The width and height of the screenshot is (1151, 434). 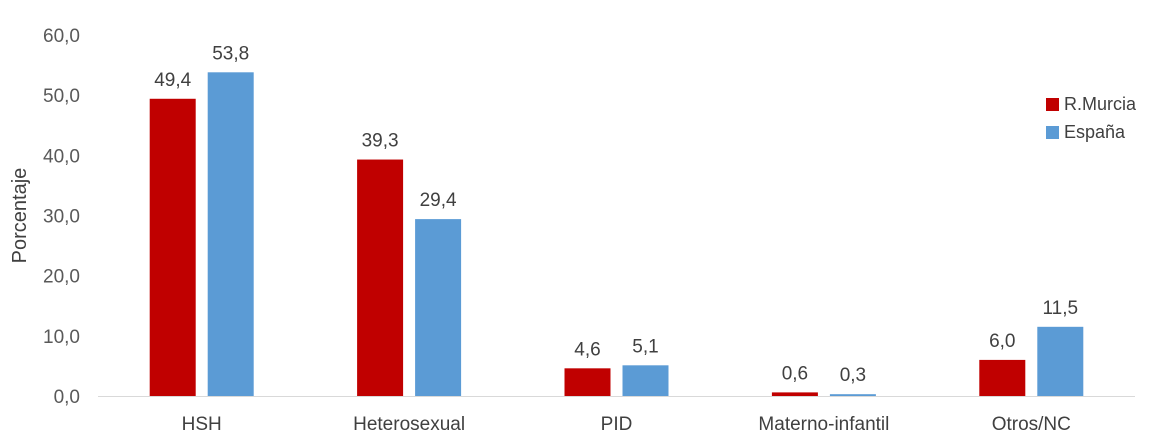 What do you see at coordinates (61, 277) in the screenshot?
I see `y-tick-label: 20,0` at bounding box center [61, 277].